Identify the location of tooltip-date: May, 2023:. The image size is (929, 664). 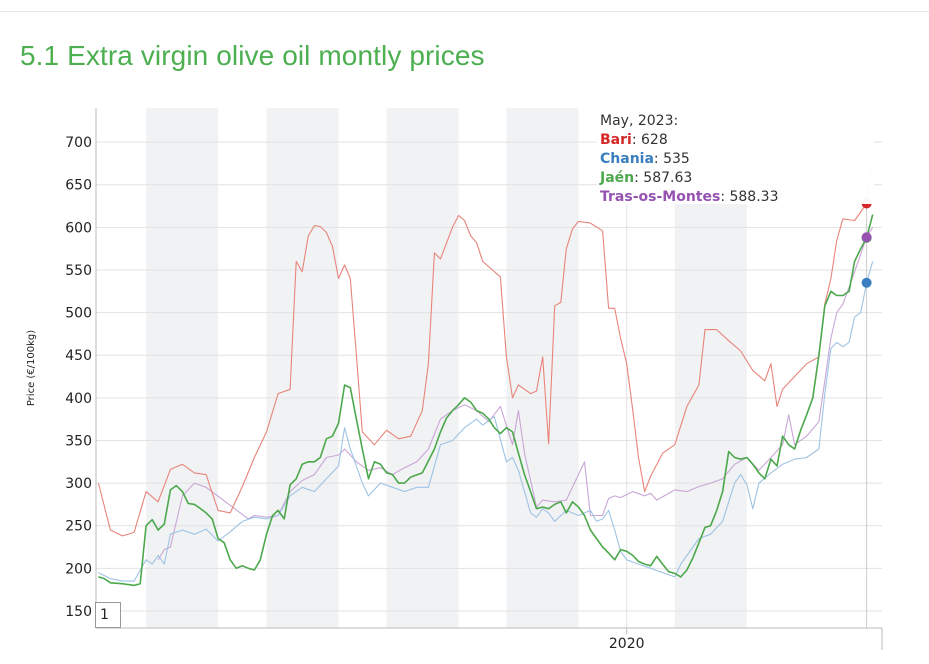
(639, 121).